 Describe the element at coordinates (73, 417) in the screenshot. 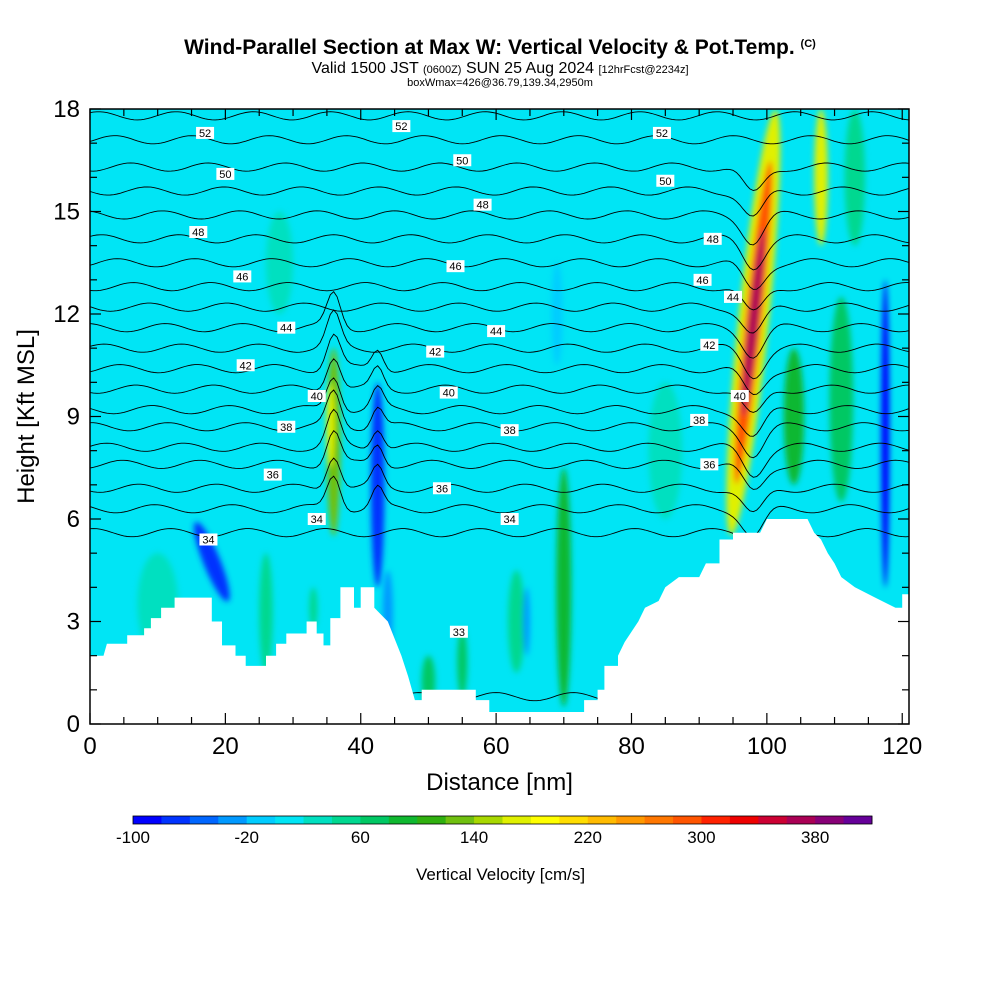

I see `y-tick-label: 9` at that location.